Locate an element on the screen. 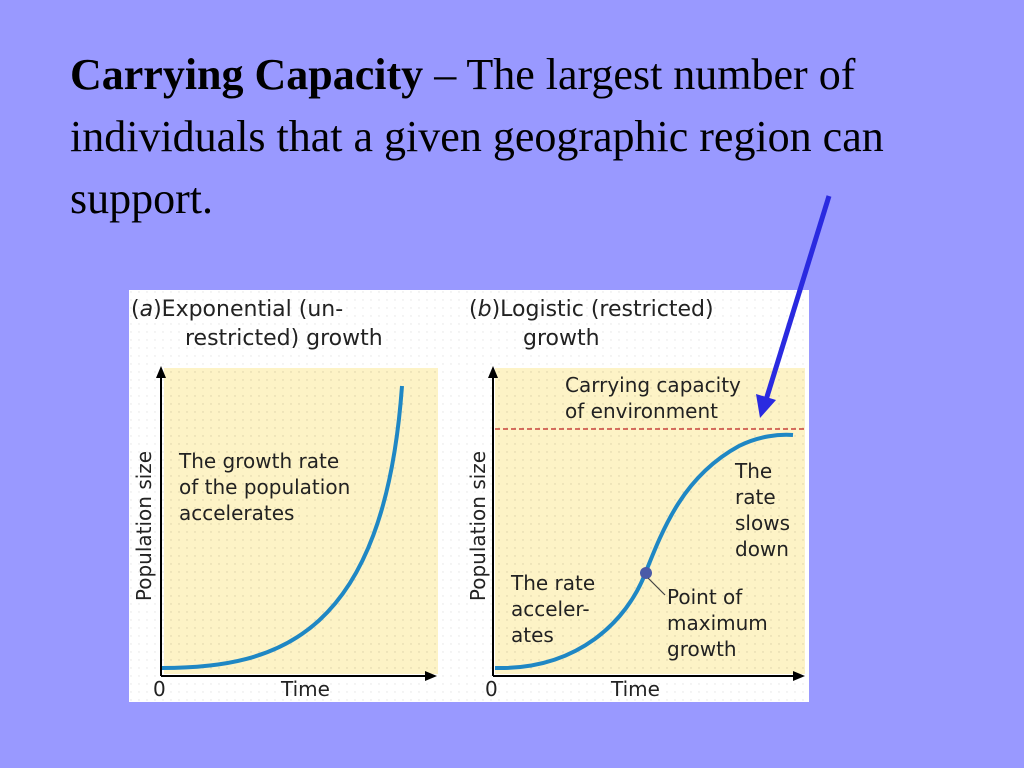 Image resolution: width=1024 pixels, height=768 pixels. slows-down-annotation: The rate slows down is located at coordinates (765, 510).